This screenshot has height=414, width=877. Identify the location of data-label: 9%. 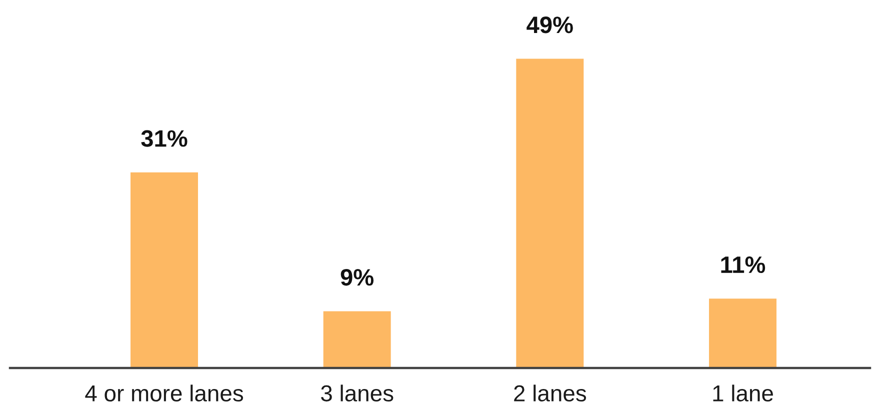
(357, 277).